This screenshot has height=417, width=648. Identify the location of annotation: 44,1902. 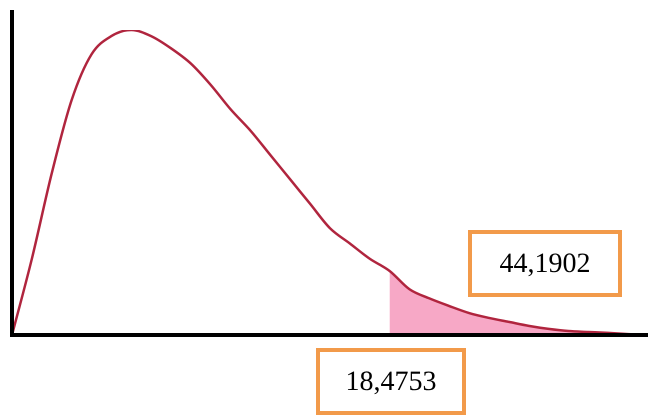
(545, 263).